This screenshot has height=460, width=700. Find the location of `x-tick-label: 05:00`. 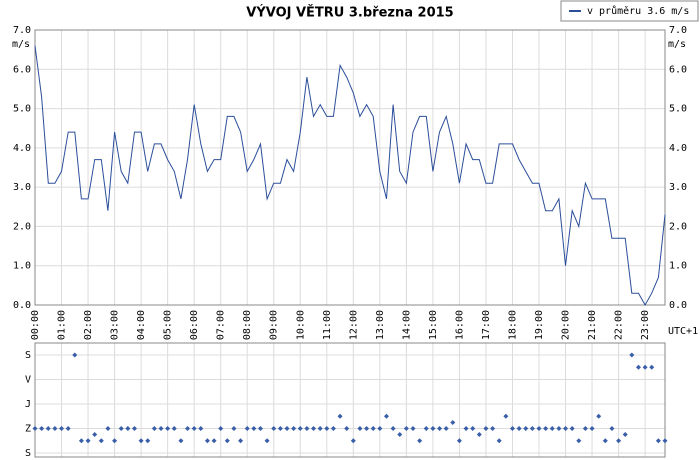

x-tick-label: 05:00 is located at coordinates (168, 325).